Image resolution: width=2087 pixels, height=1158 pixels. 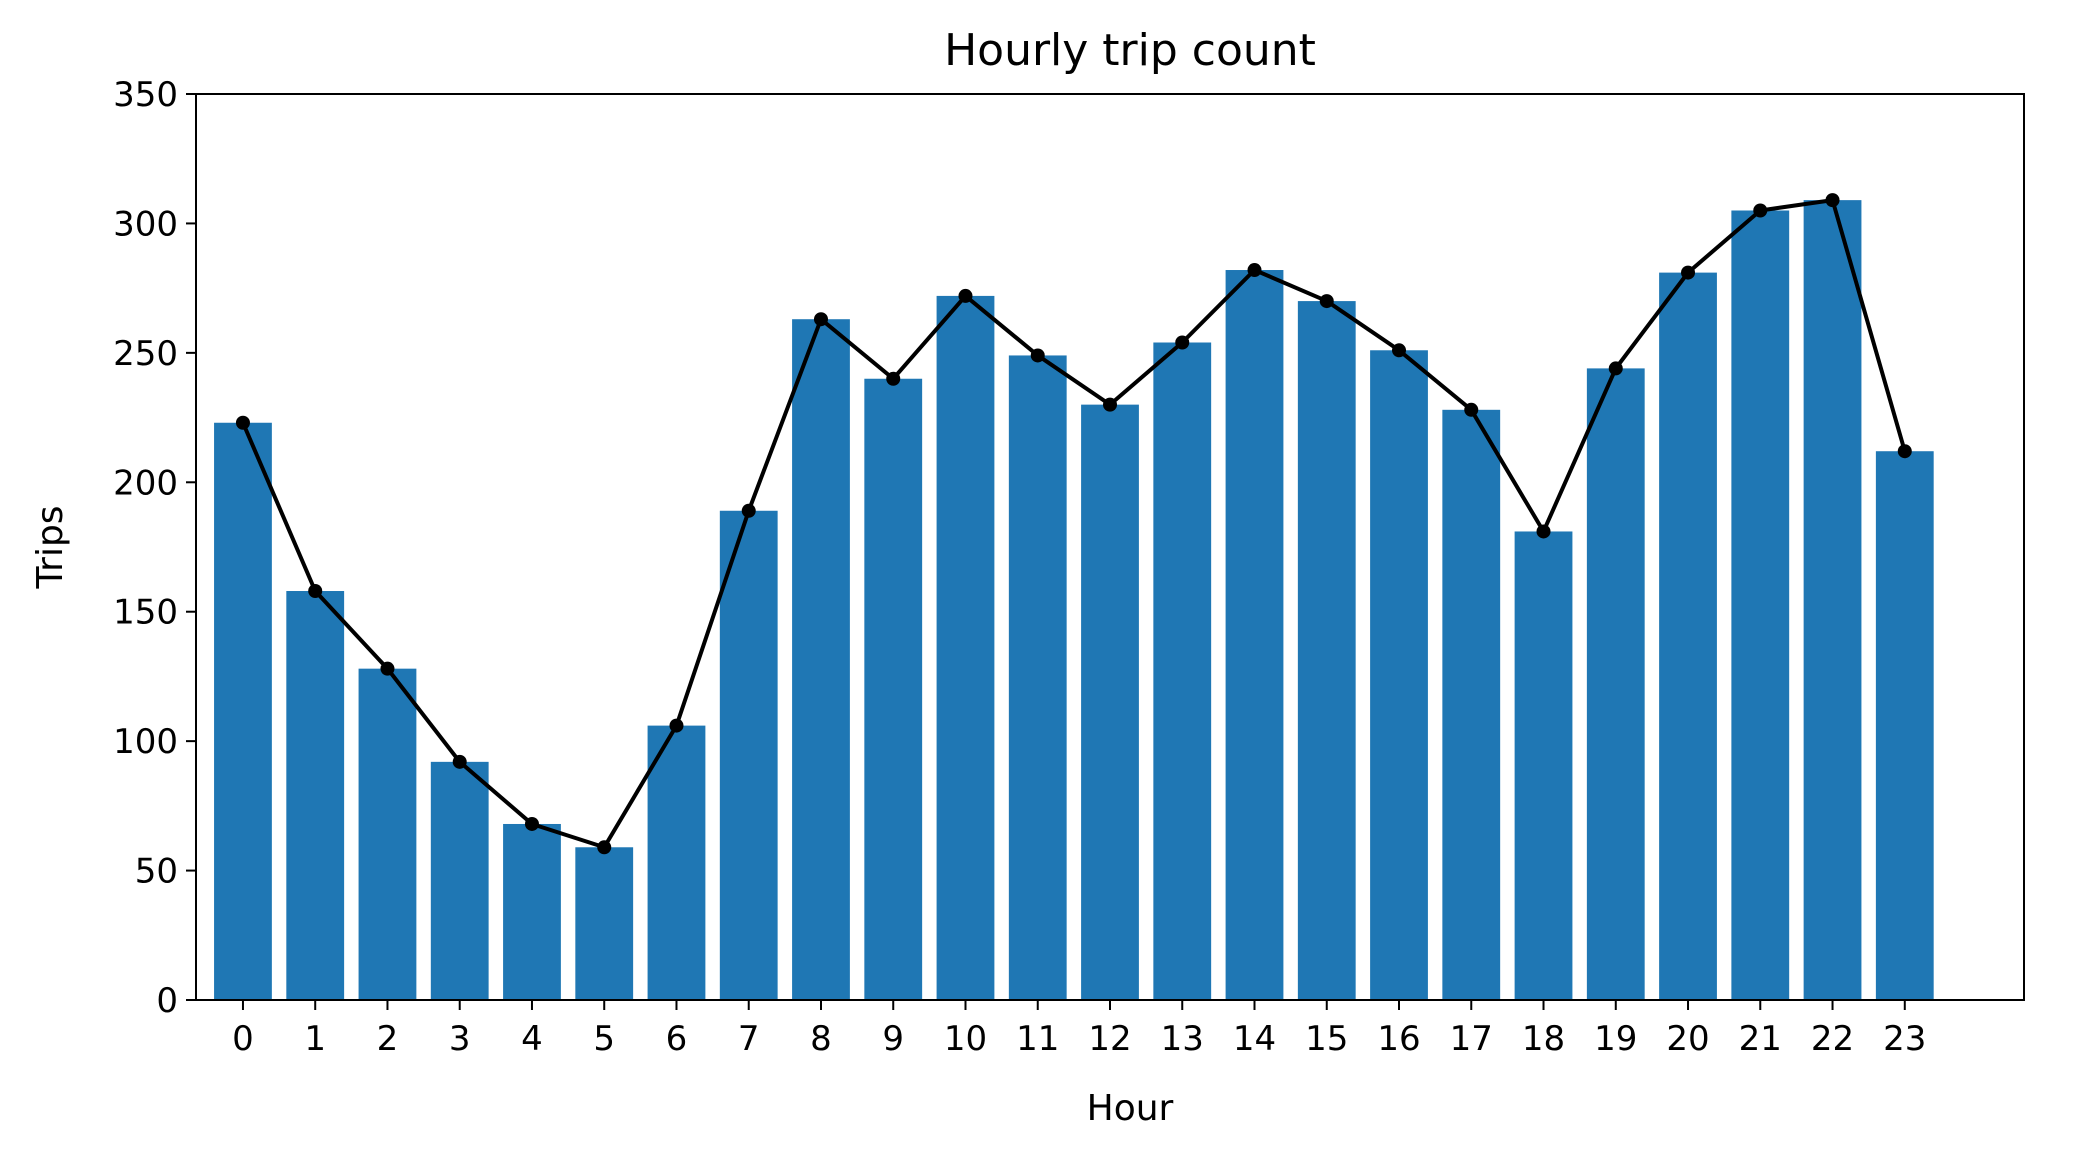 I want to click on x-tick-label: 15, so click(x=1326, y=1039).